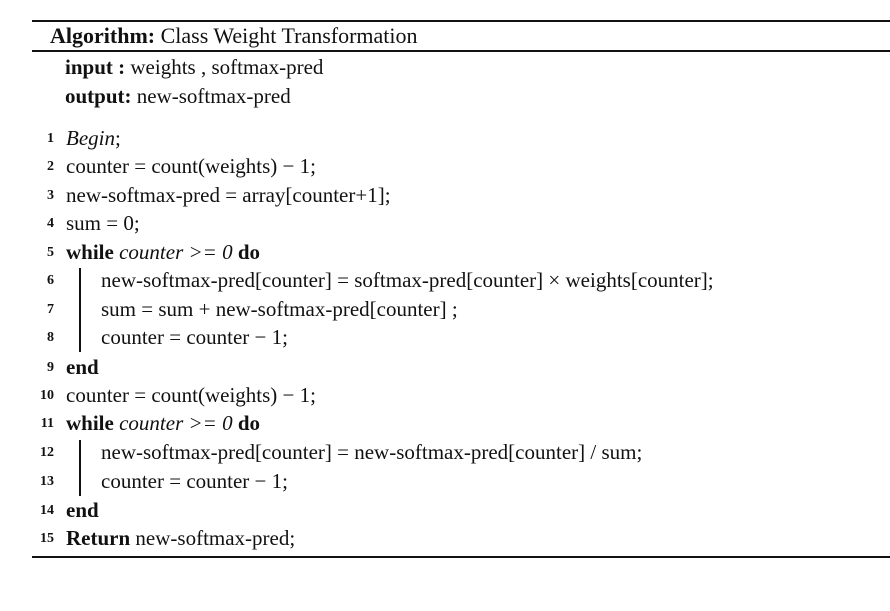 The width and height of the screenshot is (890, 611). What do you see at coordinates (89, 67) in the screenshot?
I see `input-label: input` at bounding box center [89, 67].